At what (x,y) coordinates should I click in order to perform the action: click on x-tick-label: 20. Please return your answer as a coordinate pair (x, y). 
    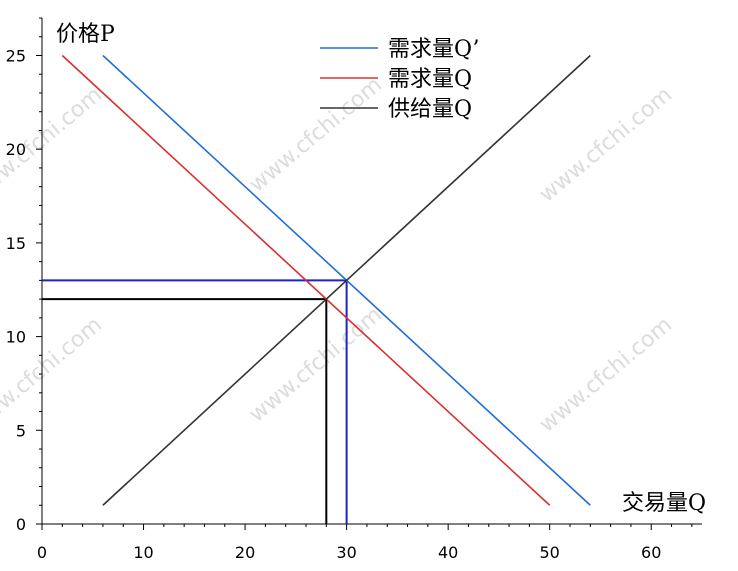
    Looking at the image, I should click on (245, 552).